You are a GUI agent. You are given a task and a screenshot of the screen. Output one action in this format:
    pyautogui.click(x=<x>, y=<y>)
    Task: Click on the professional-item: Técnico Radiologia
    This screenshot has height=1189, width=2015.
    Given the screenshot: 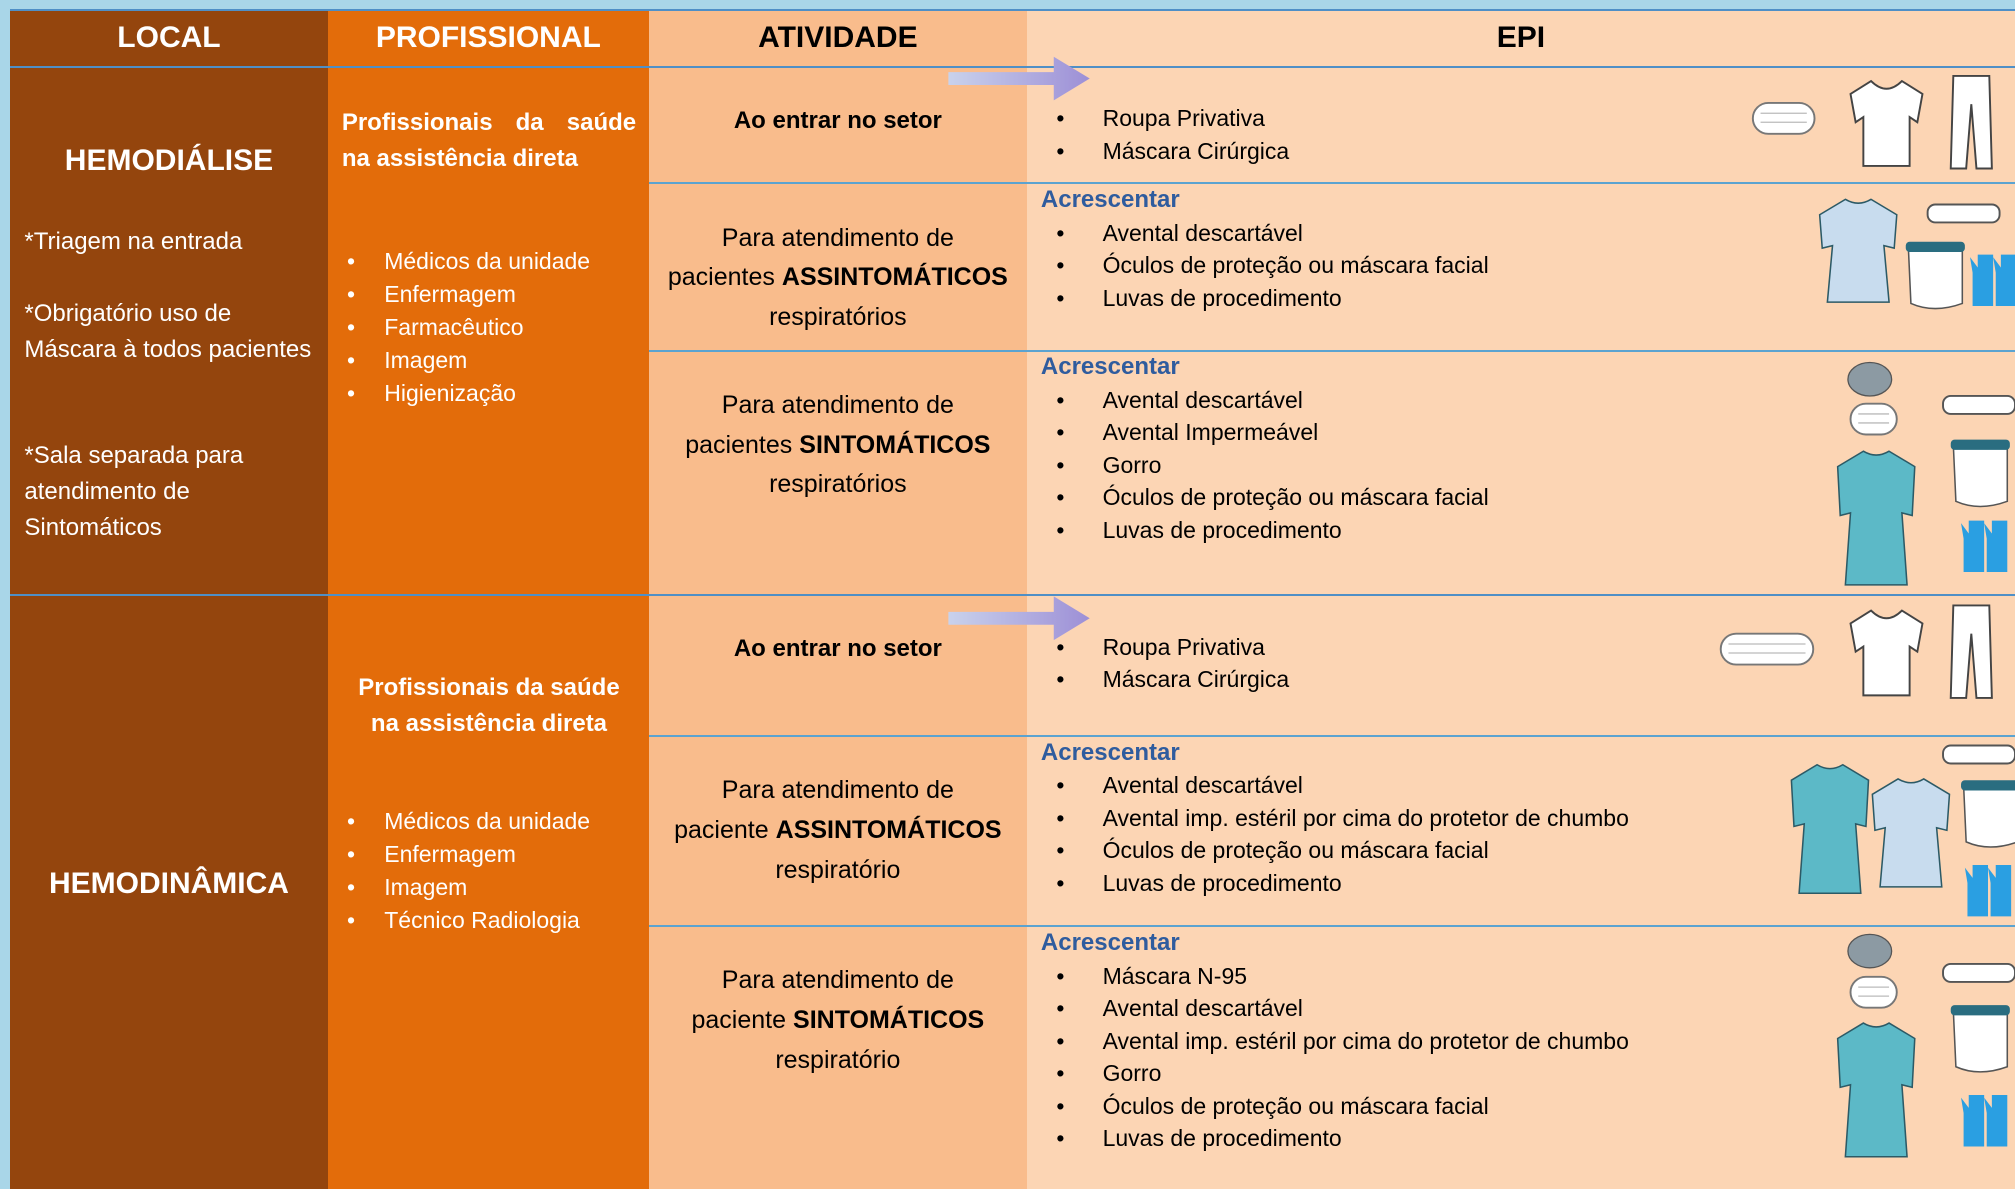 What is the action you would take?
    pyautogui.click(x=482, y=920)
    